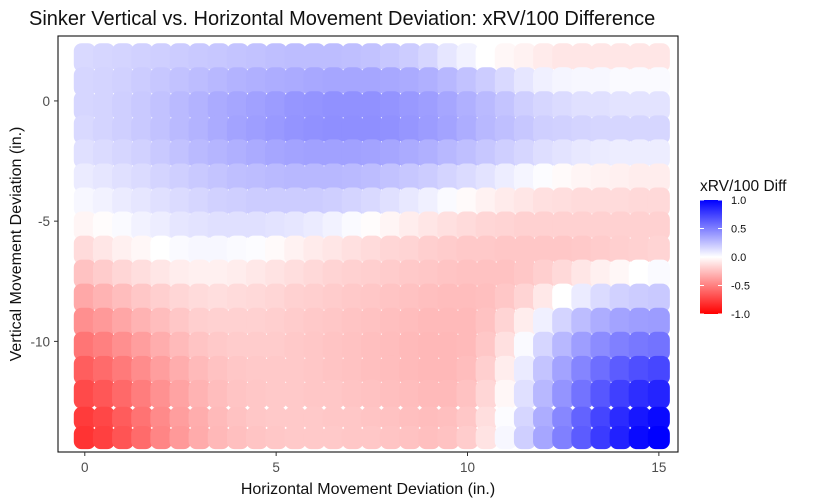 This screenshot has width=820, height=503. Describe the element at coordinates (738, 258) in the screenshot. I see `legend-label: 0.0` at that location.